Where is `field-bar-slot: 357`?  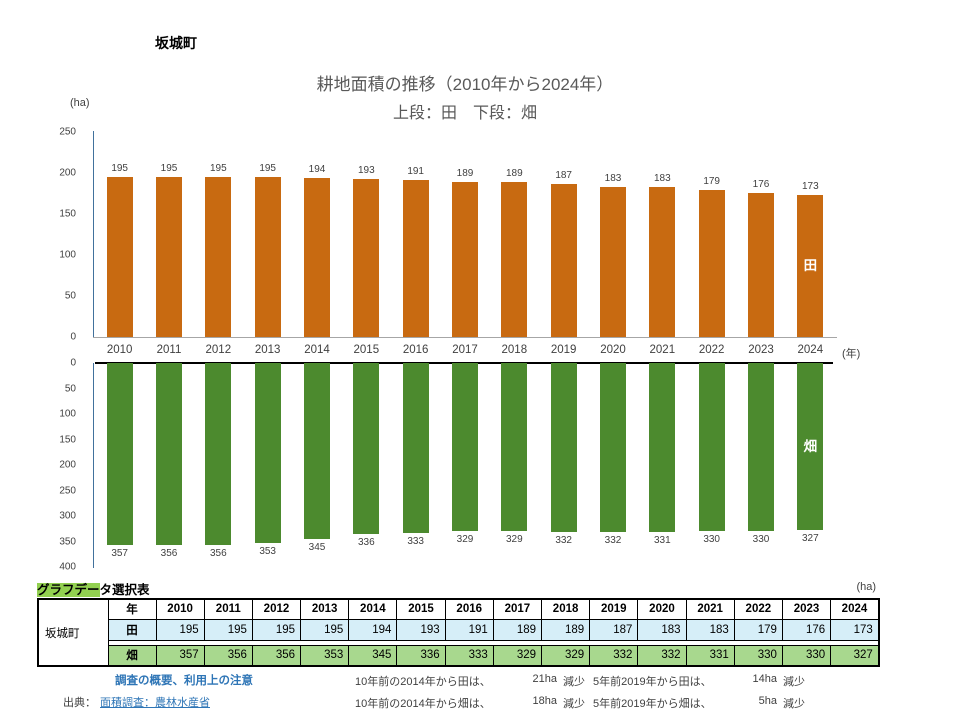
field-bar-slot: 357 is located at coordinates (119, 465).